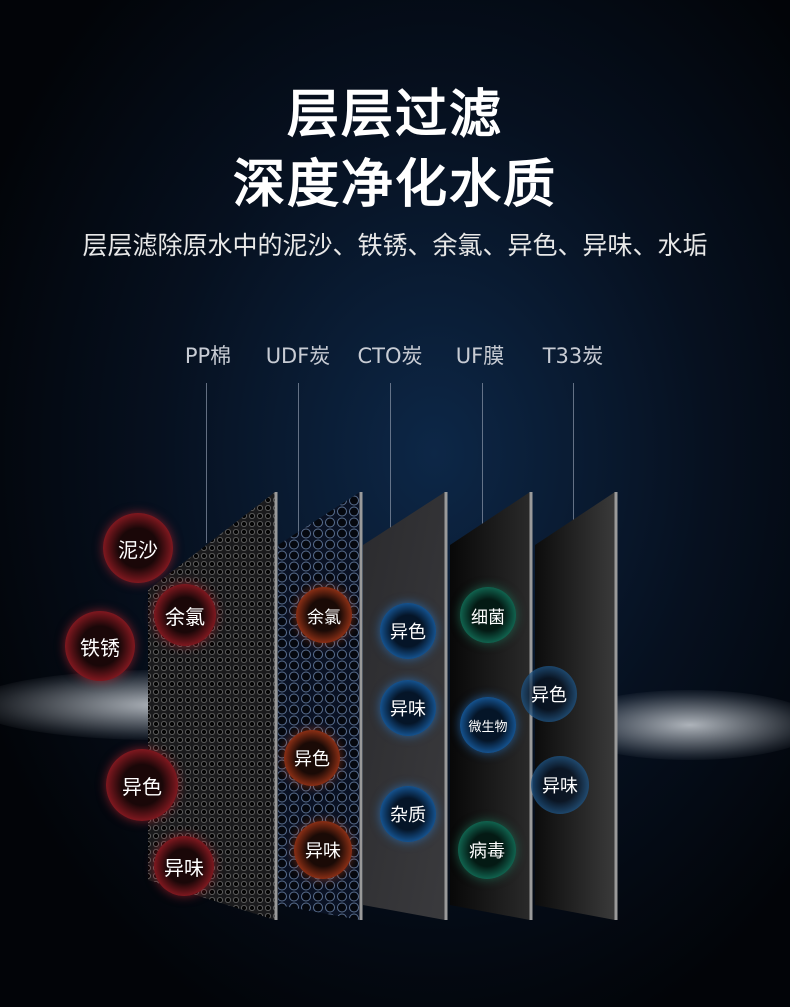 The height and width of the screenshot is (1007, 790). Describe the element at coordinates (100, 646) in the screenshot. I see `contaminant-badge: 铁锈` at that location.